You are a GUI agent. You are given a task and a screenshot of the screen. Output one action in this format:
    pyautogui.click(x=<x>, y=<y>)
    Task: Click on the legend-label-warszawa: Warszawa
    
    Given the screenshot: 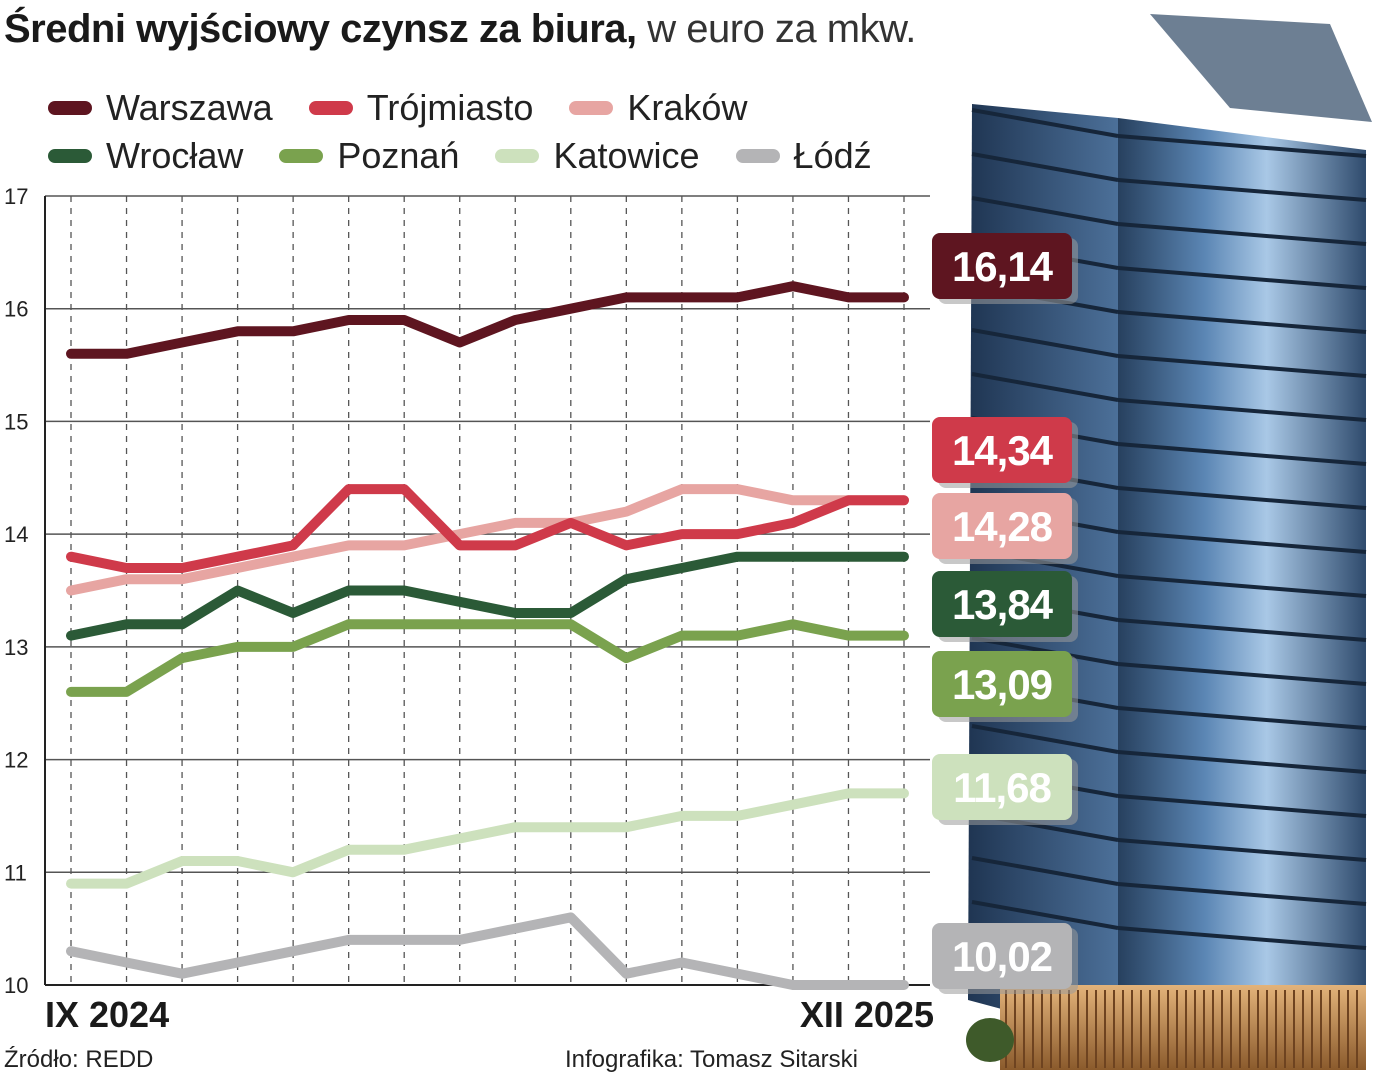 What is the action you would take?
    pyautogui.click(x=189, y=107)
    